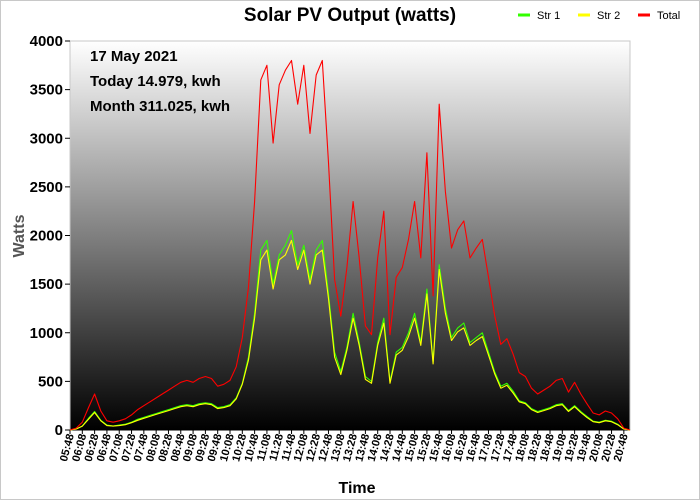 This screenshot has width=700, height=500. Describe the element at coordinates (548, 16) in the screenshot. I see `legend-label: Str 1` at that location.